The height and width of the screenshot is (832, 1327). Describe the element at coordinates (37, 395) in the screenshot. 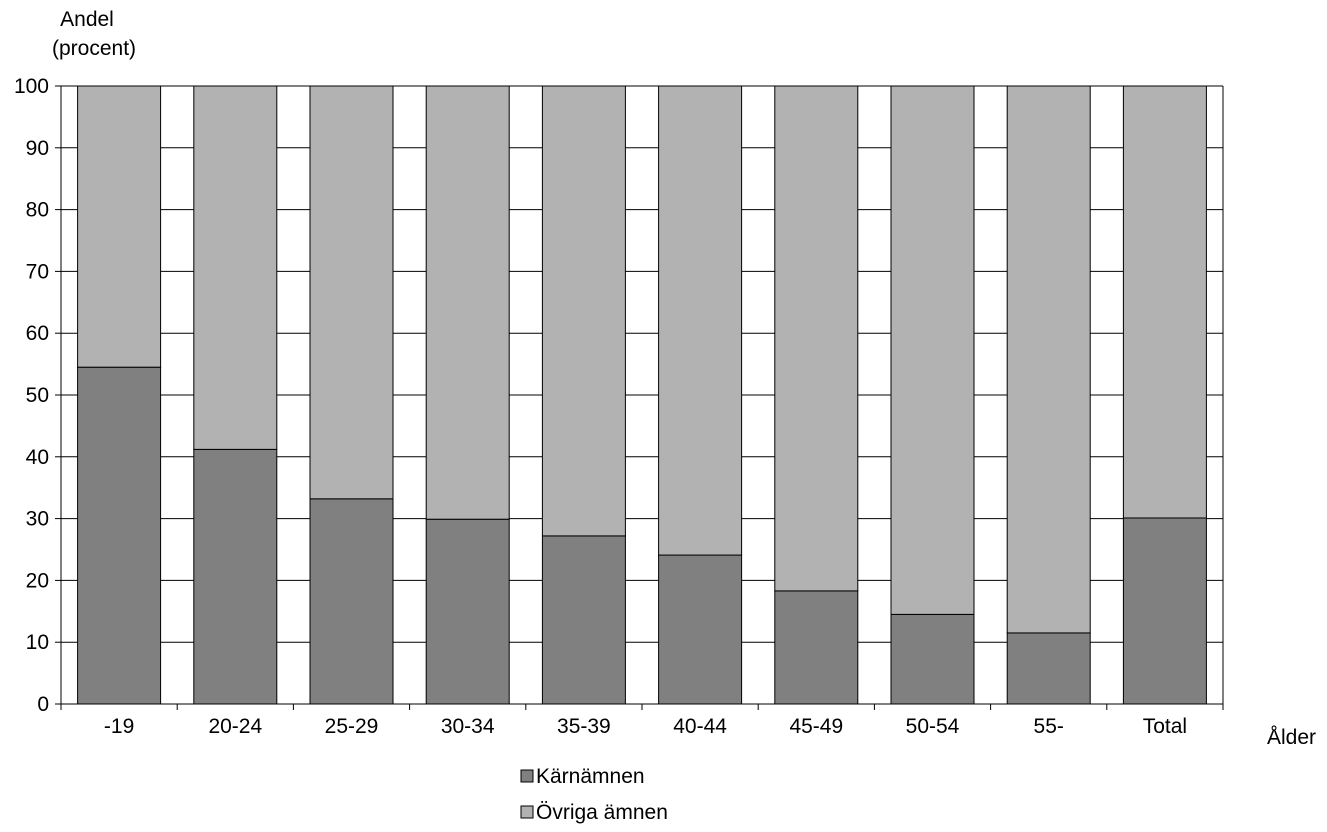

I see `y-tick-label: 50` at that location.